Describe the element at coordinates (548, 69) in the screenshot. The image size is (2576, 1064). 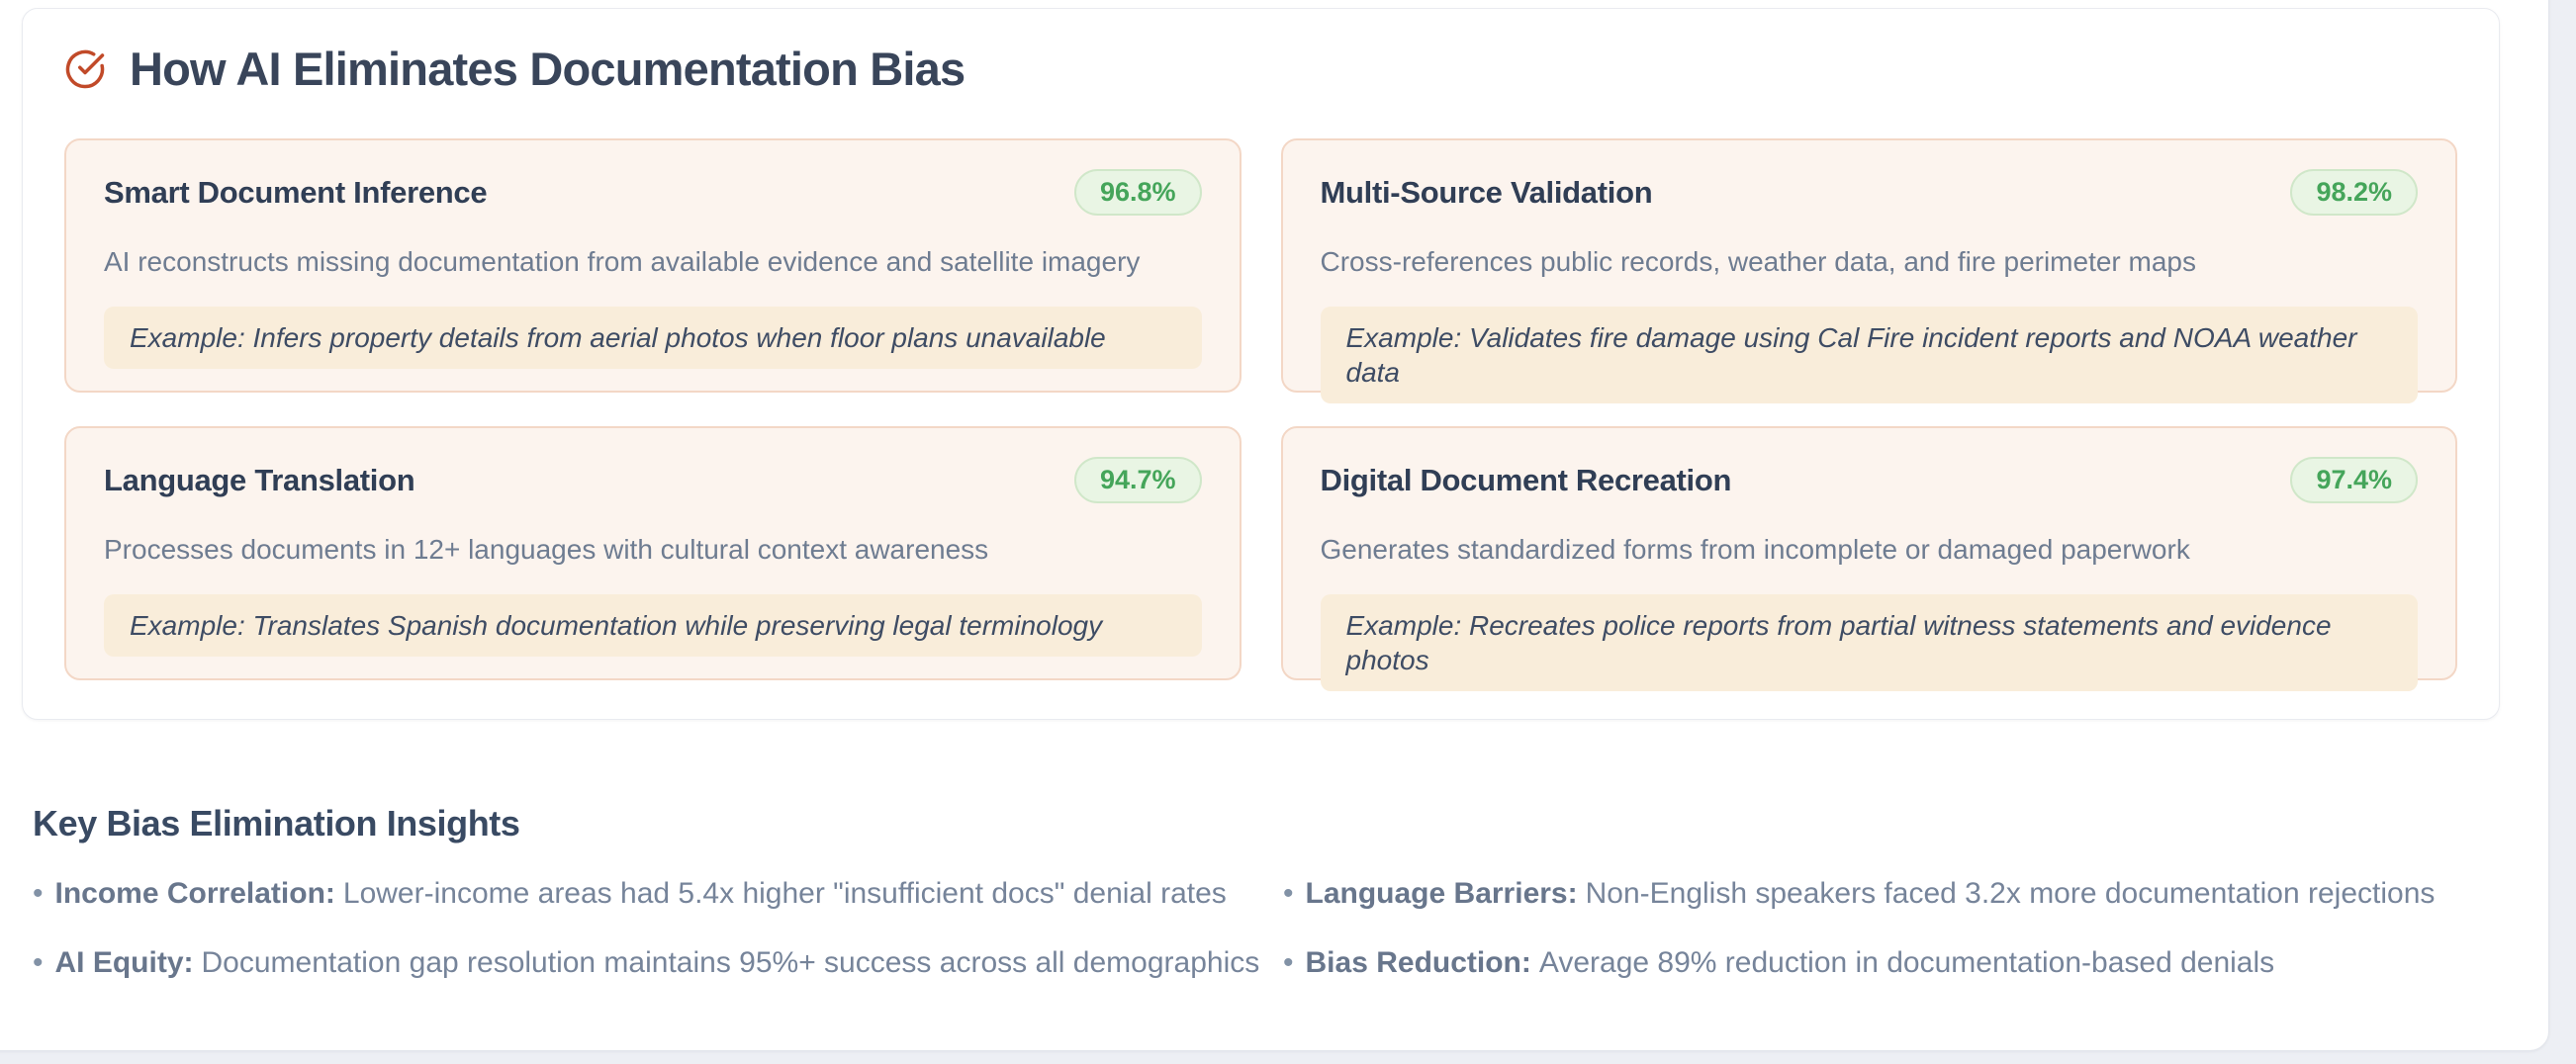
I see `page-title: How AI Eliminates Documentation Bias` at that location.